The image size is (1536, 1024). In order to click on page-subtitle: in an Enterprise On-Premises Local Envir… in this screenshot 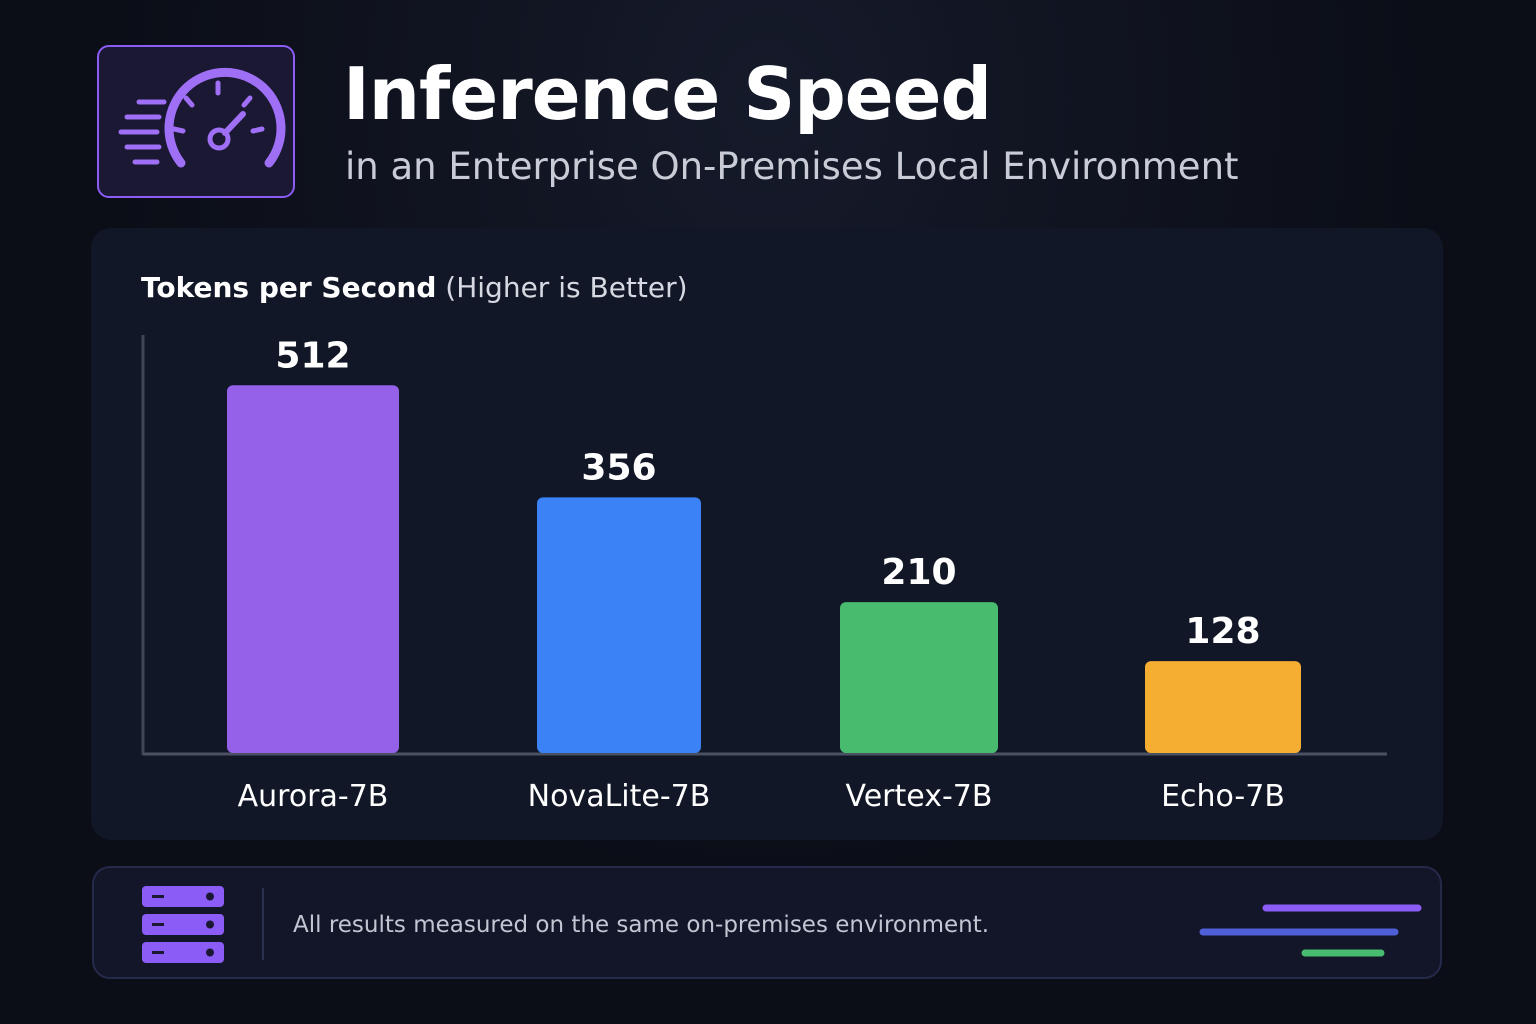, I will do `click(792, 166)`.